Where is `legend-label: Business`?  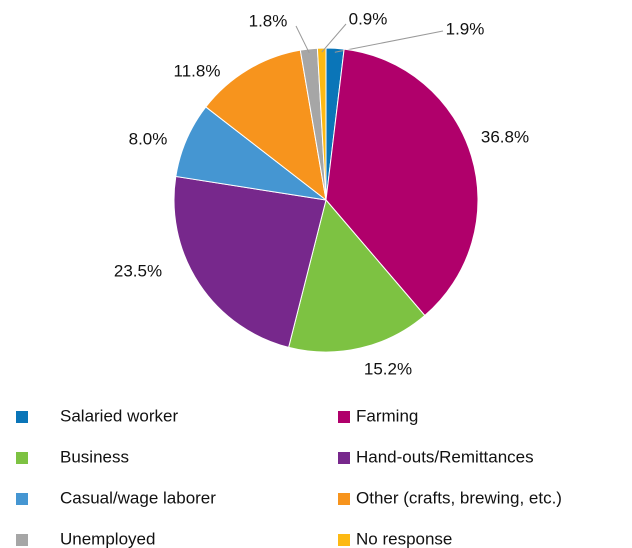 legend-label: Business is located at coordinates (94, 456).